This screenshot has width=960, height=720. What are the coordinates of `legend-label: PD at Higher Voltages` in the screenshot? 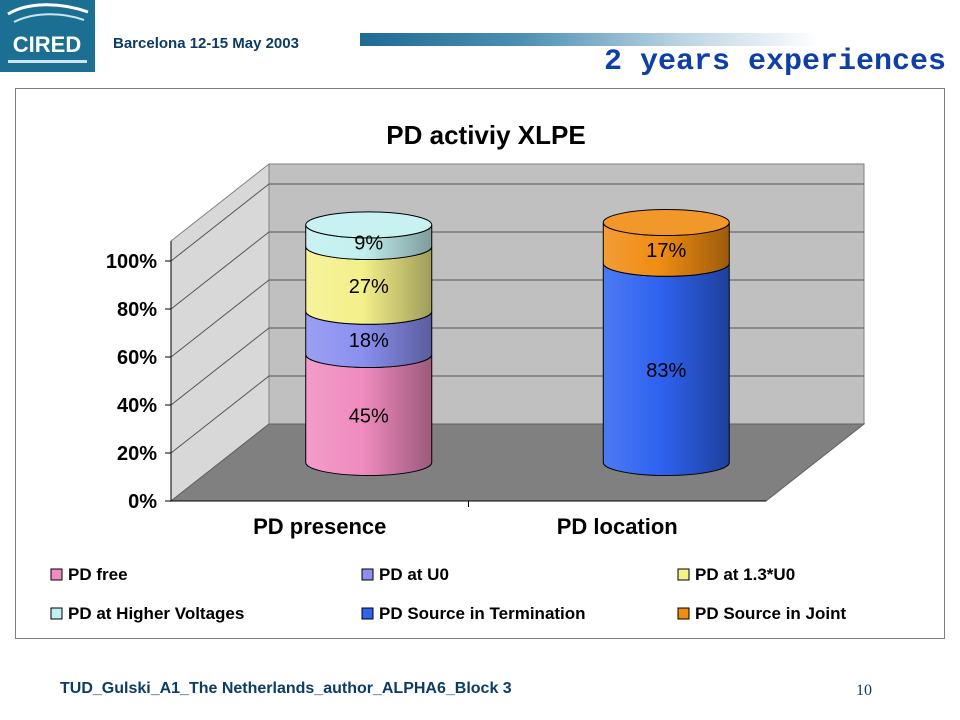 It's located at (156, 613).